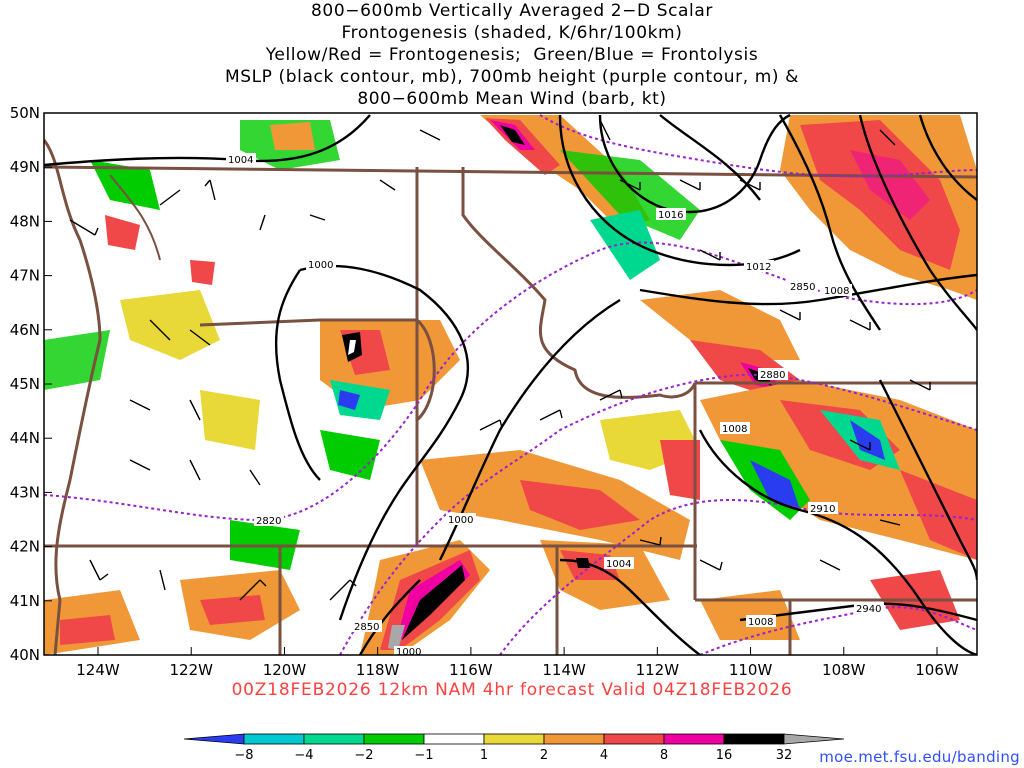 The width and height of the screenshot is (1024, 768). What do you see at coordinates (844, 670) in the screenshot?
I see `lon-label: 108W` at bounding box center [844, 670].